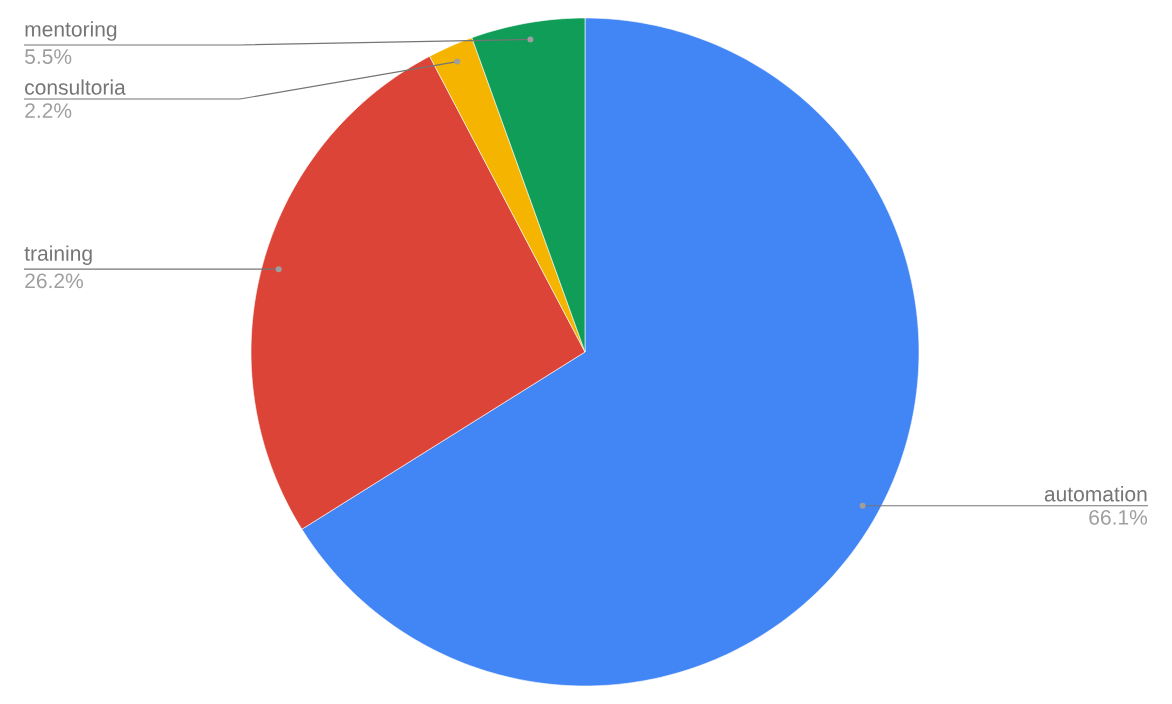 This screenshot has width=1172, height=704. I want to click on slice-label: training, so click(58, 255).